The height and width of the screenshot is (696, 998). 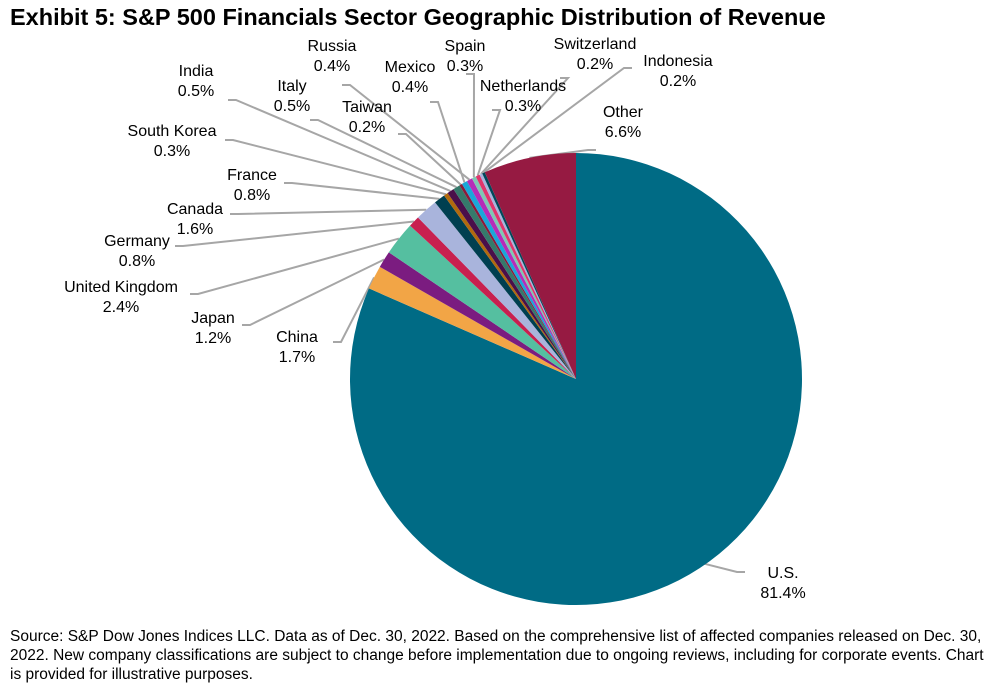 What do you see at coordinates (623, 122) in the screenshot?
I see `data-label: Other 6.6%` at bounding box center [623, 122].